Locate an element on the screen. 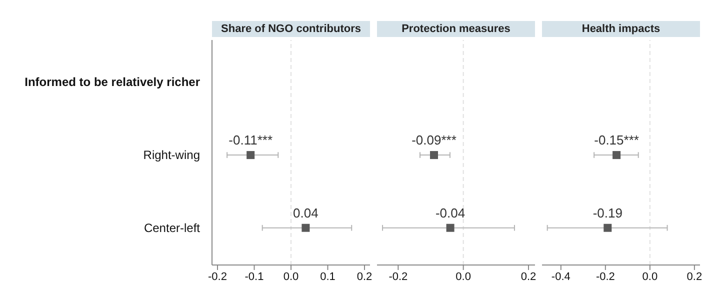 Image resolution: width=715 pixels, height=297 pixels. y-tick-label: Right-wing is located at coordinates (171, 155).